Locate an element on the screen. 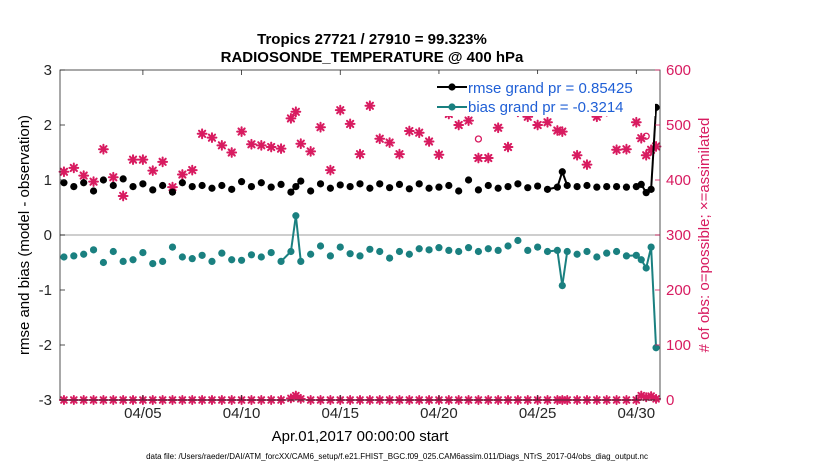 This screenshot has width=830, height=470. y-tick-label-right: 600 is located at coordinates (678, 70).